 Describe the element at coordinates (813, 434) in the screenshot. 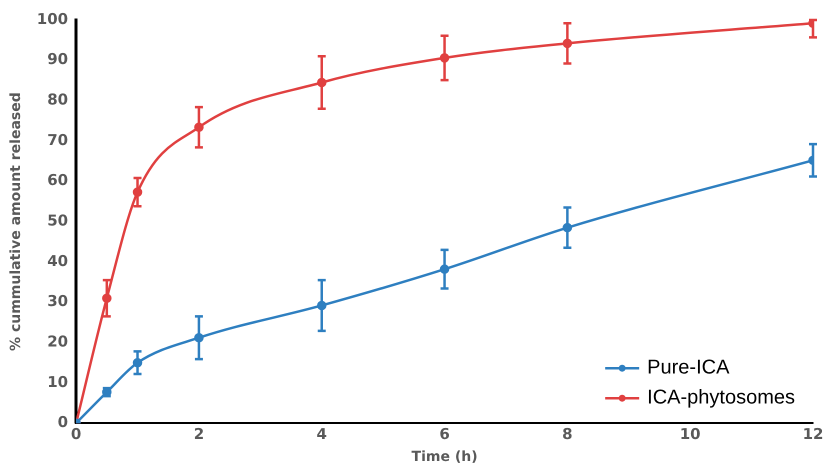

I see `x-tick-label: 12` at that location.